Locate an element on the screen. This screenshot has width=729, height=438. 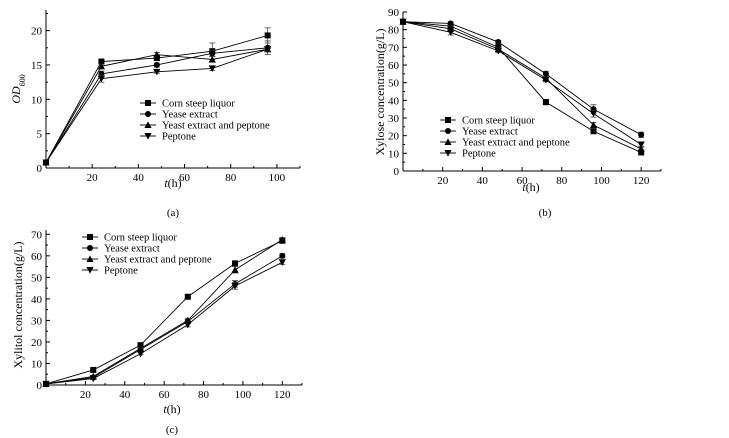
y-tick-label: 30 is located at coordinates (394, 119).